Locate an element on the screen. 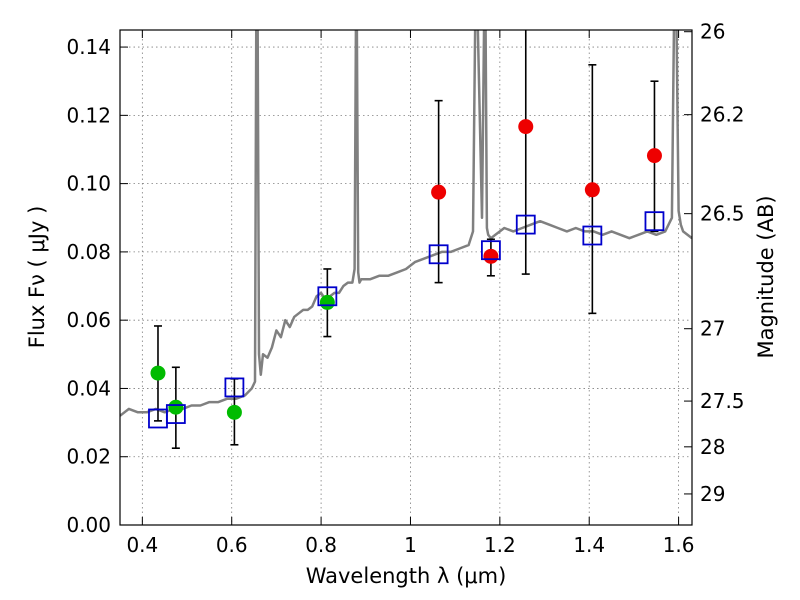 This screenshot has width=800, height=600. y-tick-label: 0.10 is located at coordinates (88, 184).